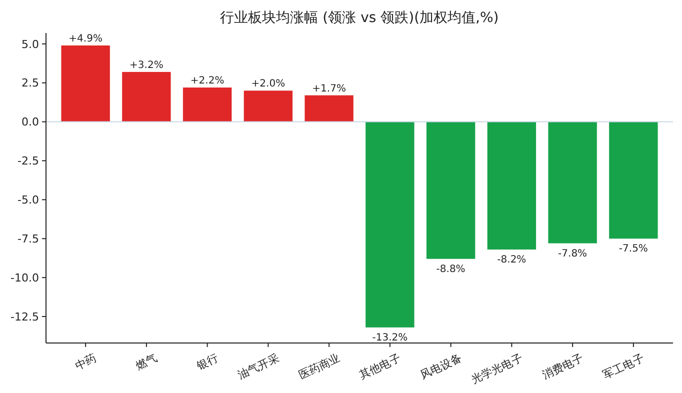 The image size is (682, 393). What do you see at coordinates (319, 366) in the screenshot?
I see `x-tick-label: 医药商业` at bounding box center [319, 366].